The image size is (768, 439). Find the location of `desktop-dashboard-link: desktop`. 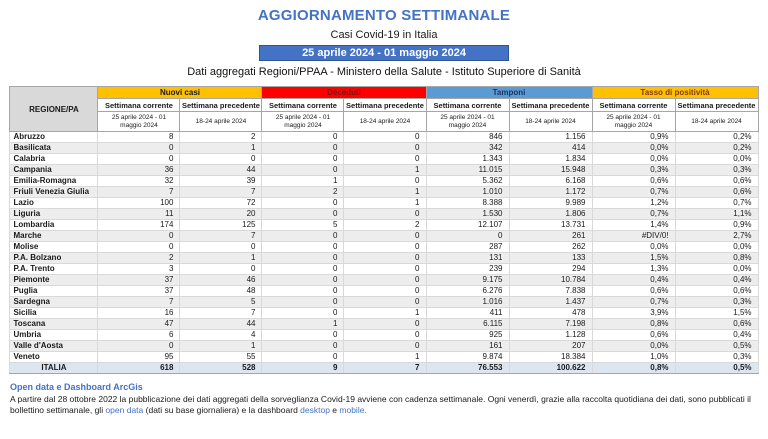

desktop-dashboard-link: desktop is located at coordinates (315, 410).